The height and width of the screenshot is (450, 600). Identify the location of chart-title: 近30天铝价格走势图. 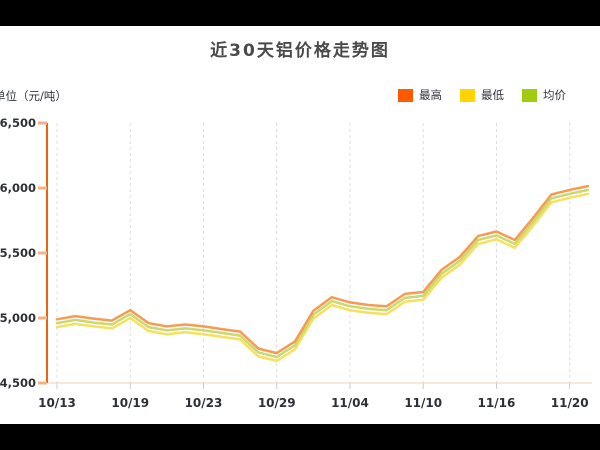
(300, 51).